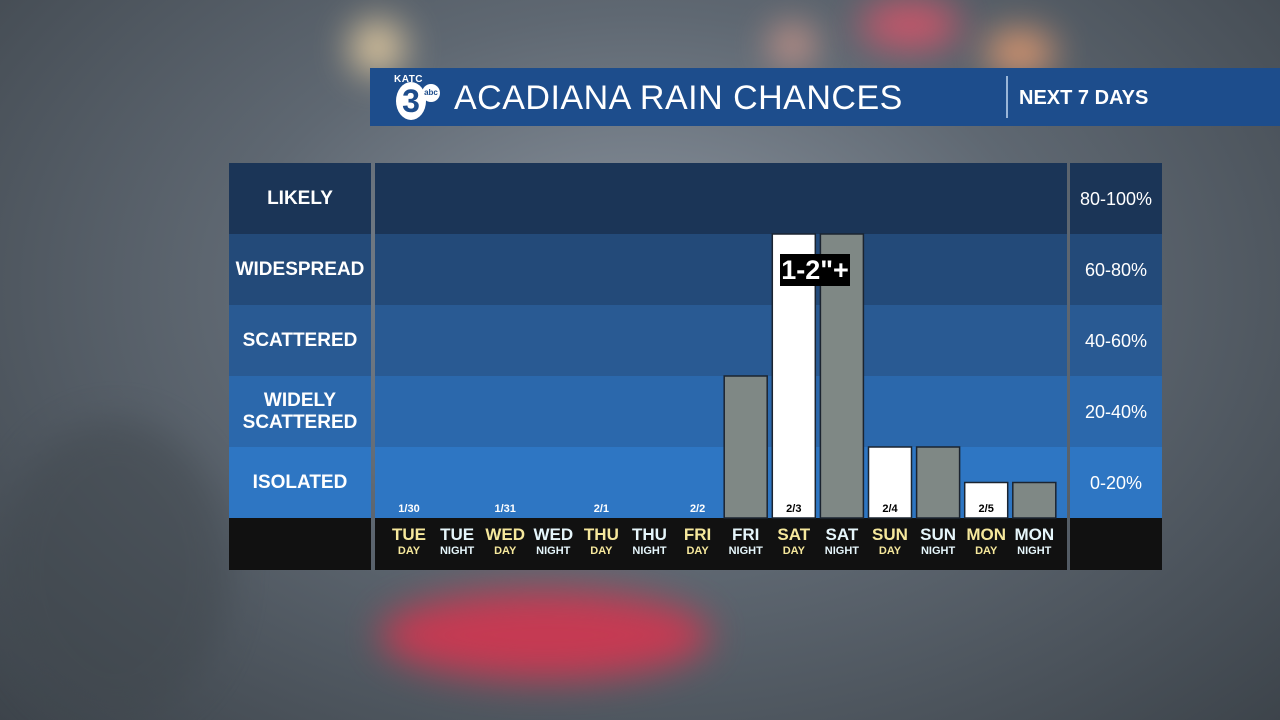 The height and width of the screenshot is (720, 1280). I want to click on date-label: 1/31, so click(505, 509).